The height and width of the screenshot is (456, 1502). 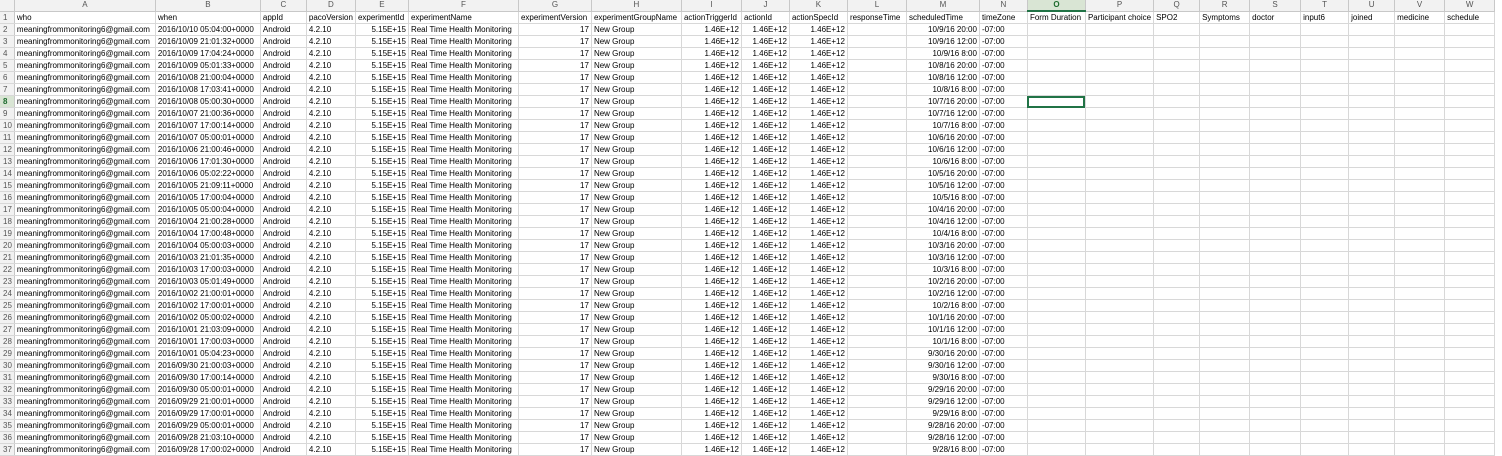 I want to click on cell-w22, so click(x=1470, y=269).